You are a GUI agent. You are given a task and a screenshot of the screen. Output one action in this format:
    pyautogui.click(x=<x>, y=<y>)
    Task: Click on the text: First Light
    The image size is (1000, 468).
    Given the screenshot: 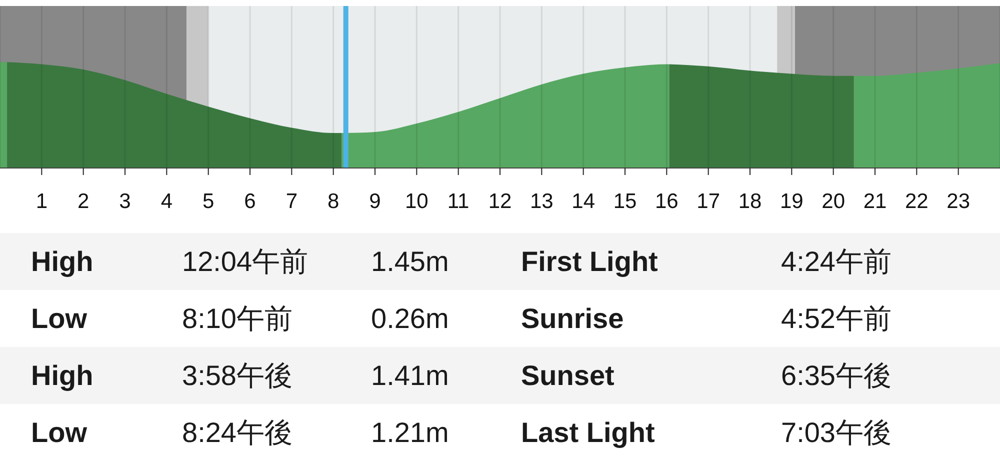 What is the action you would take?
    pyautogui.click(x=589, y=262)
    